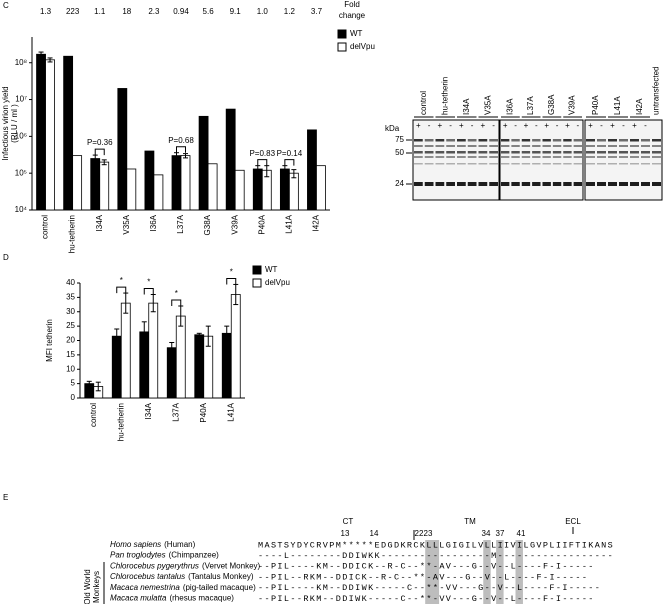  I want to click on position-label: 14, so click(374, 533).